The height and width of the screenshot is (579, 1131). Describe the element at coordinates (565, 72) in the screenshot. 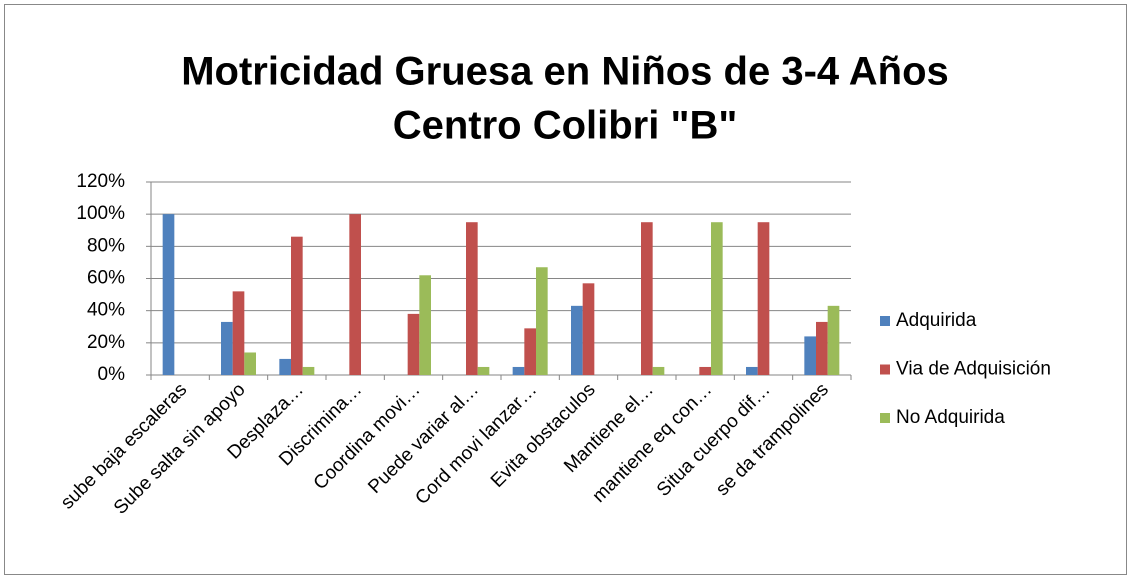

I see `chart-title: Motricidad Gruesa en Niños de 3-4 Años` at that location.